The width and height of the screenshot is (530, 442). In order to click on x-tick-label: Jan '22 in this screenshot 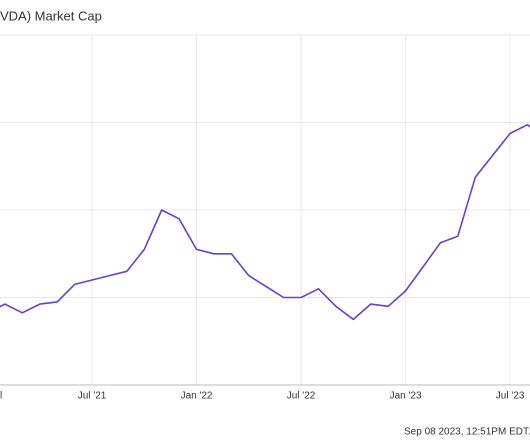, I will do `click(197, 396)`.